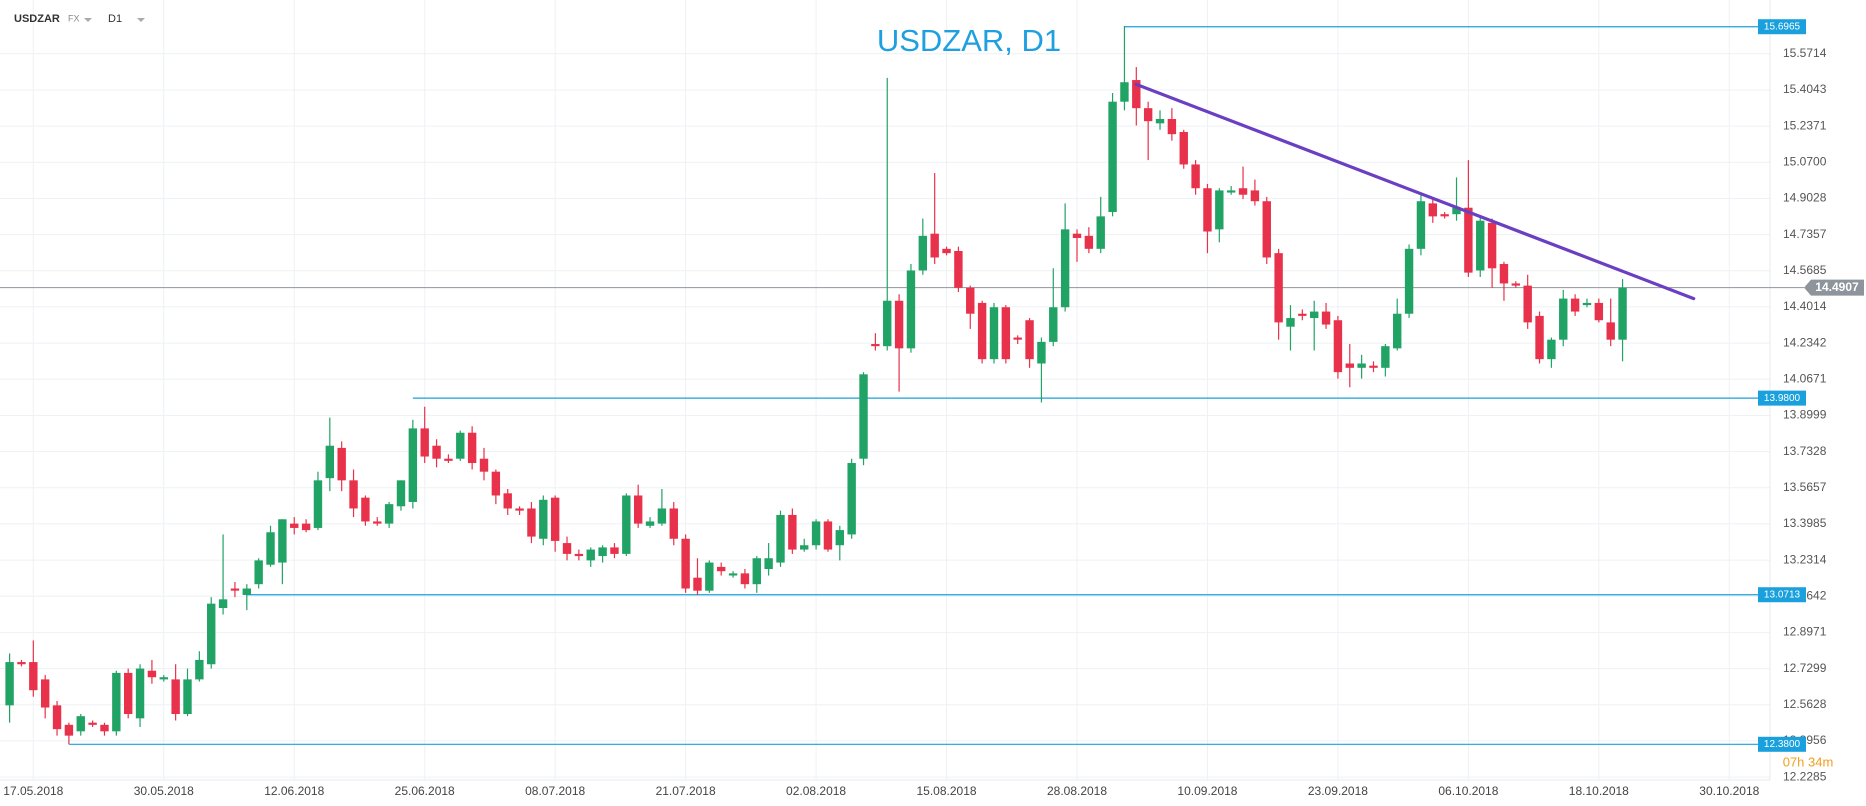 This screenshot has width=1866, height=806. Describe the element at coordinates (1599, 791) in the screenshot. I see `x-tick-label: 18.10.2018` at that location.